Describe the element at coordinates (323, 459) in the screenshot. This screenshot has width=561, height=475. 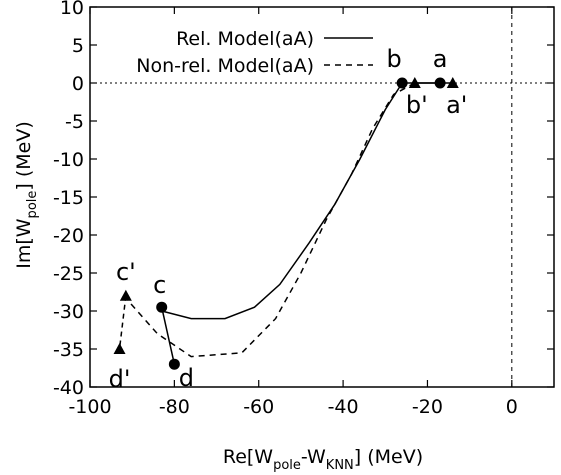
I see `x-axis-title: Re[Wpole-WKNN] (MeV)` at that location.